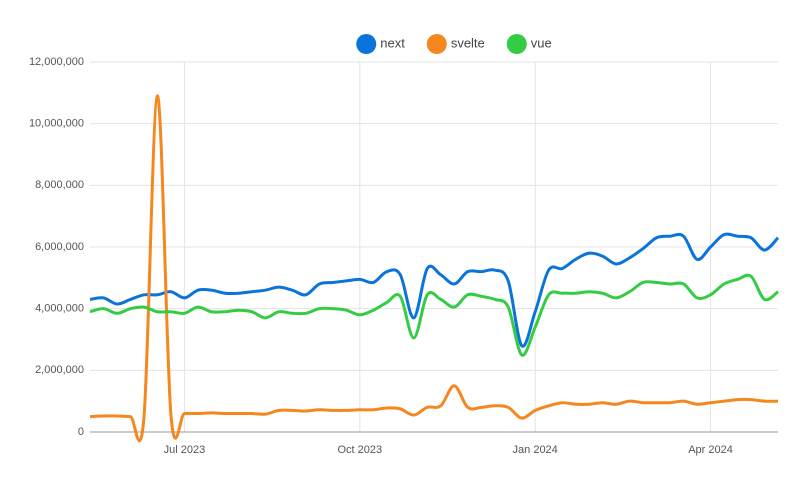  Describe the element at coordinates (59, 370) in the screenshot. I see `y-tick-label: 2,000,000` at that location.